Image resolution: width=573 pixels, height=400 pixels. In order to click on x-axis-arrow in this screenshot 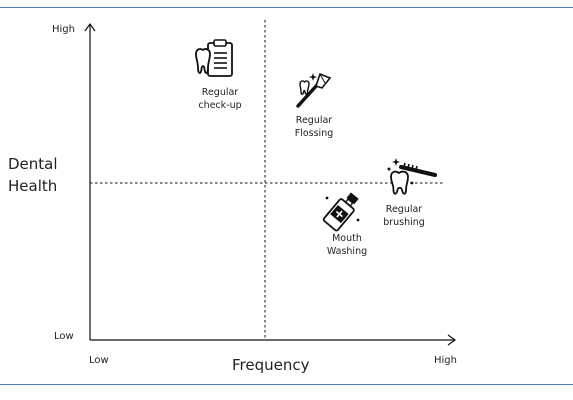, I will do `click(452, 340)`.